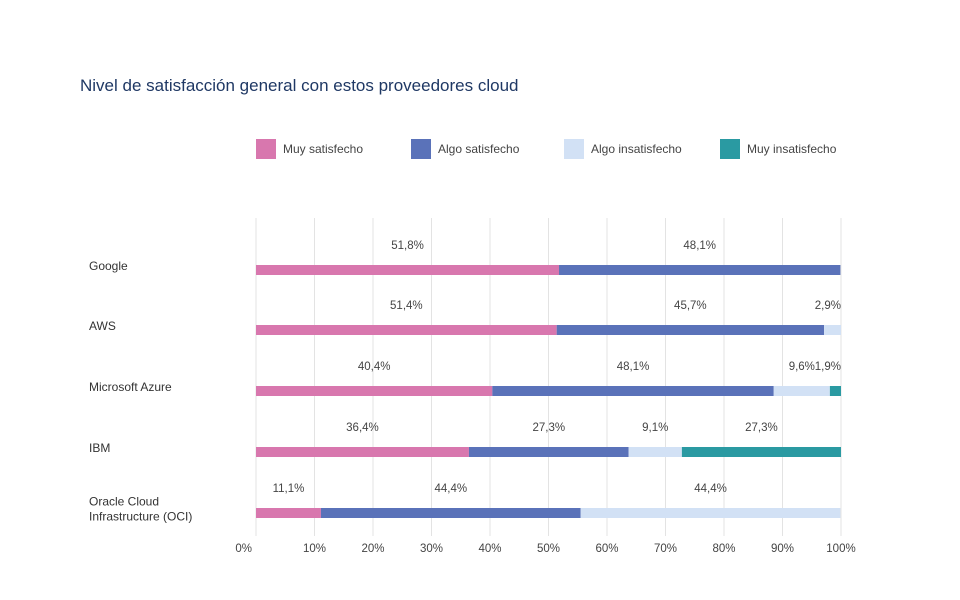  Describe the element at coordinates (840, 549) in the screenshot. I see `x-tick-label: 100%` at that location.